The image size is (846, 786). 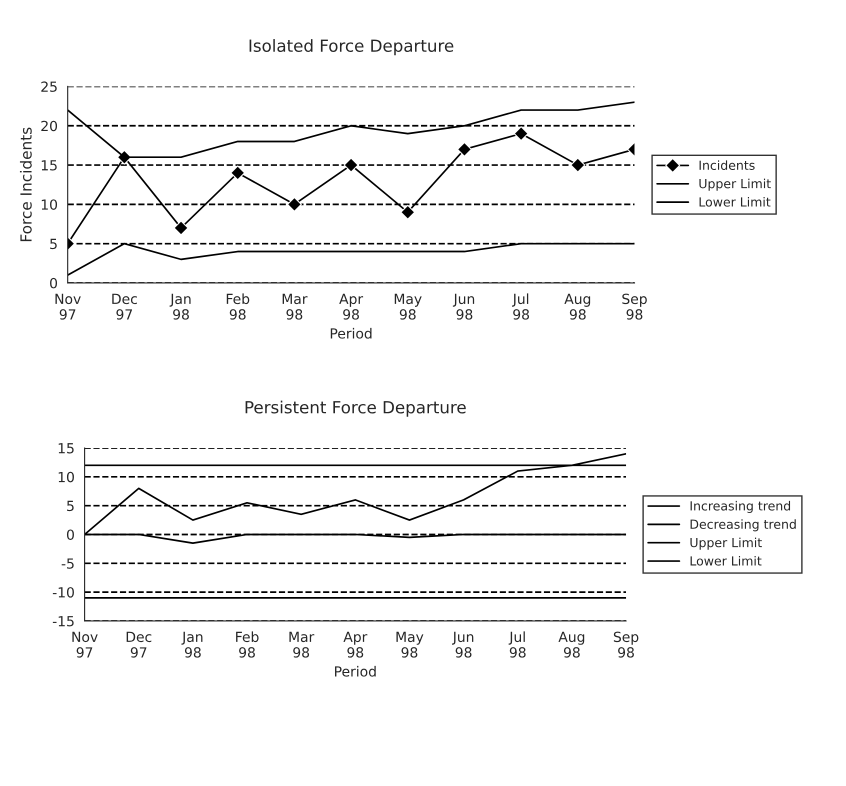 I want to click on y-tick-label: 20, so click(x=49, y=126).